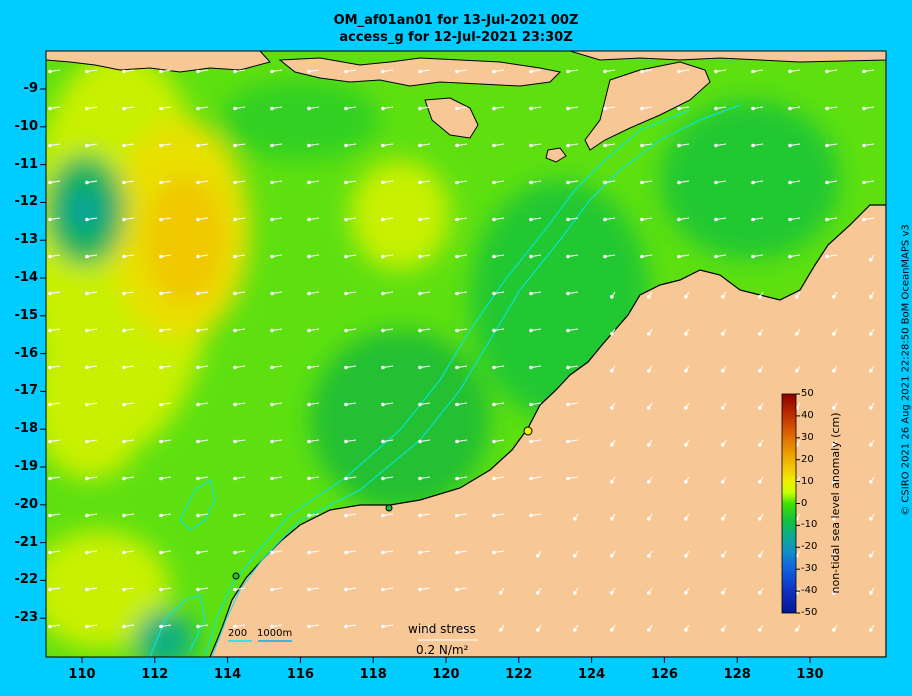  Describe the element at coordinates (26, 466) in the screenshot. I see `lat-tick-label: -19` at that location.